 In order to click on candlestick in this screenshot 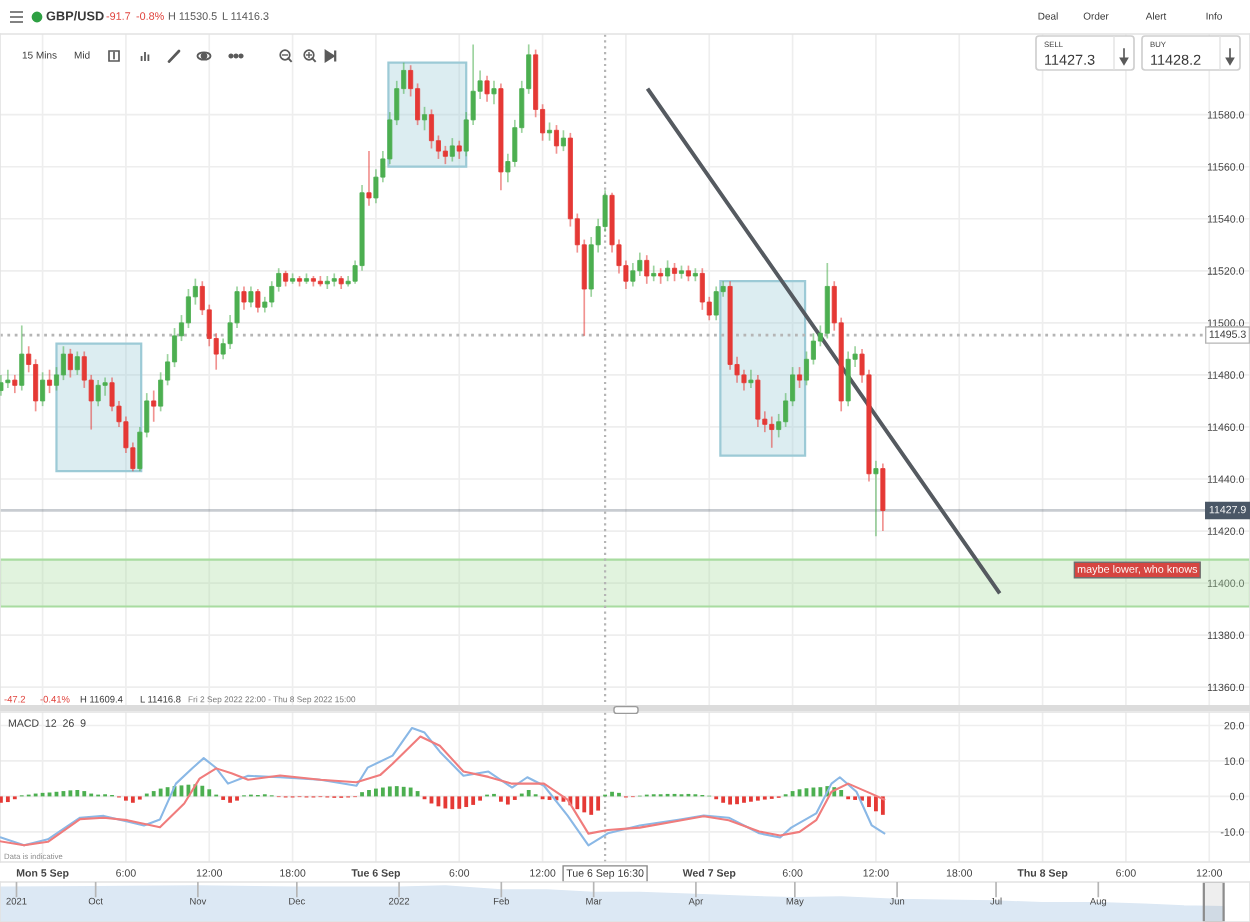, I will do `click(327, 282)`.